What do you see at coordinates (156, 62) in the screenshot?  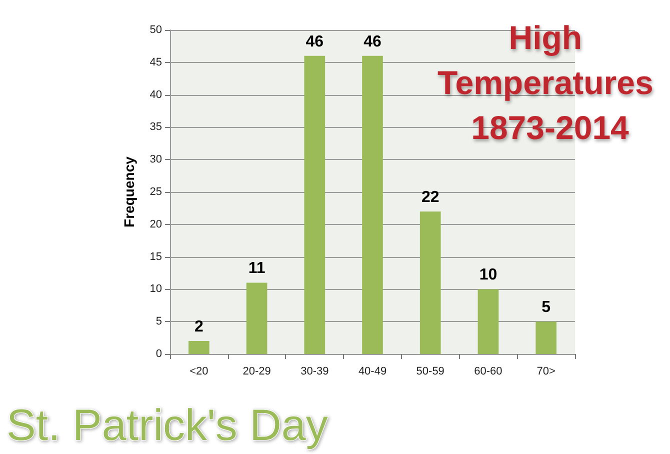 I see `y-tick-label: 45` at bounding box center [156, 62].